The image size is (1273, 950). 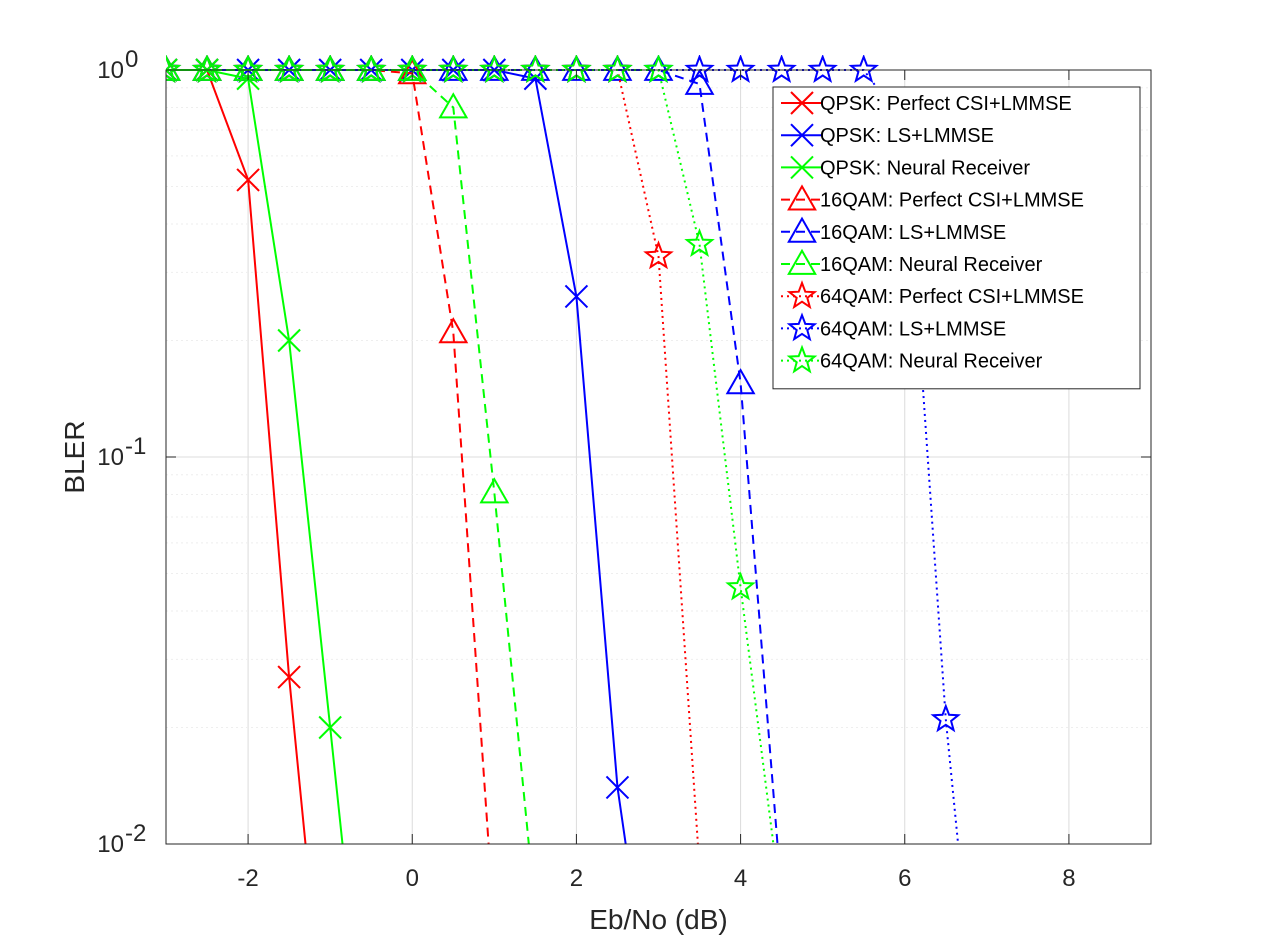 I want to click on legend-label: QPSK: Neural Receiver, so click(x=925, y=168).